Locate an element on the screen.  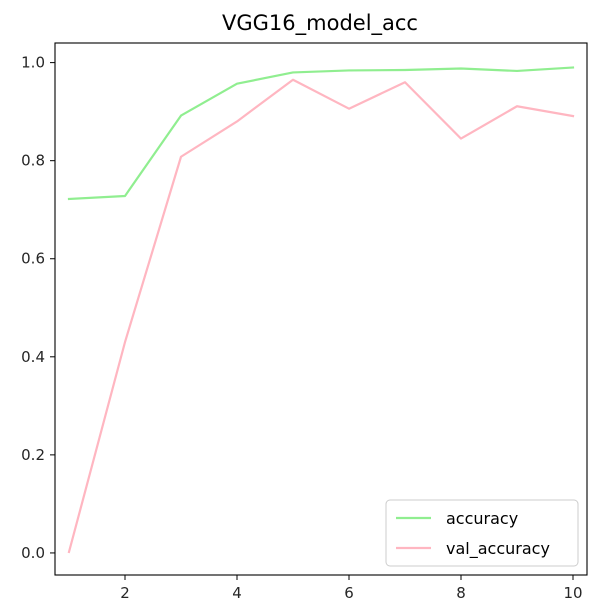
chart-title: VGG16_model_acc is located at coordinates (320, 23).